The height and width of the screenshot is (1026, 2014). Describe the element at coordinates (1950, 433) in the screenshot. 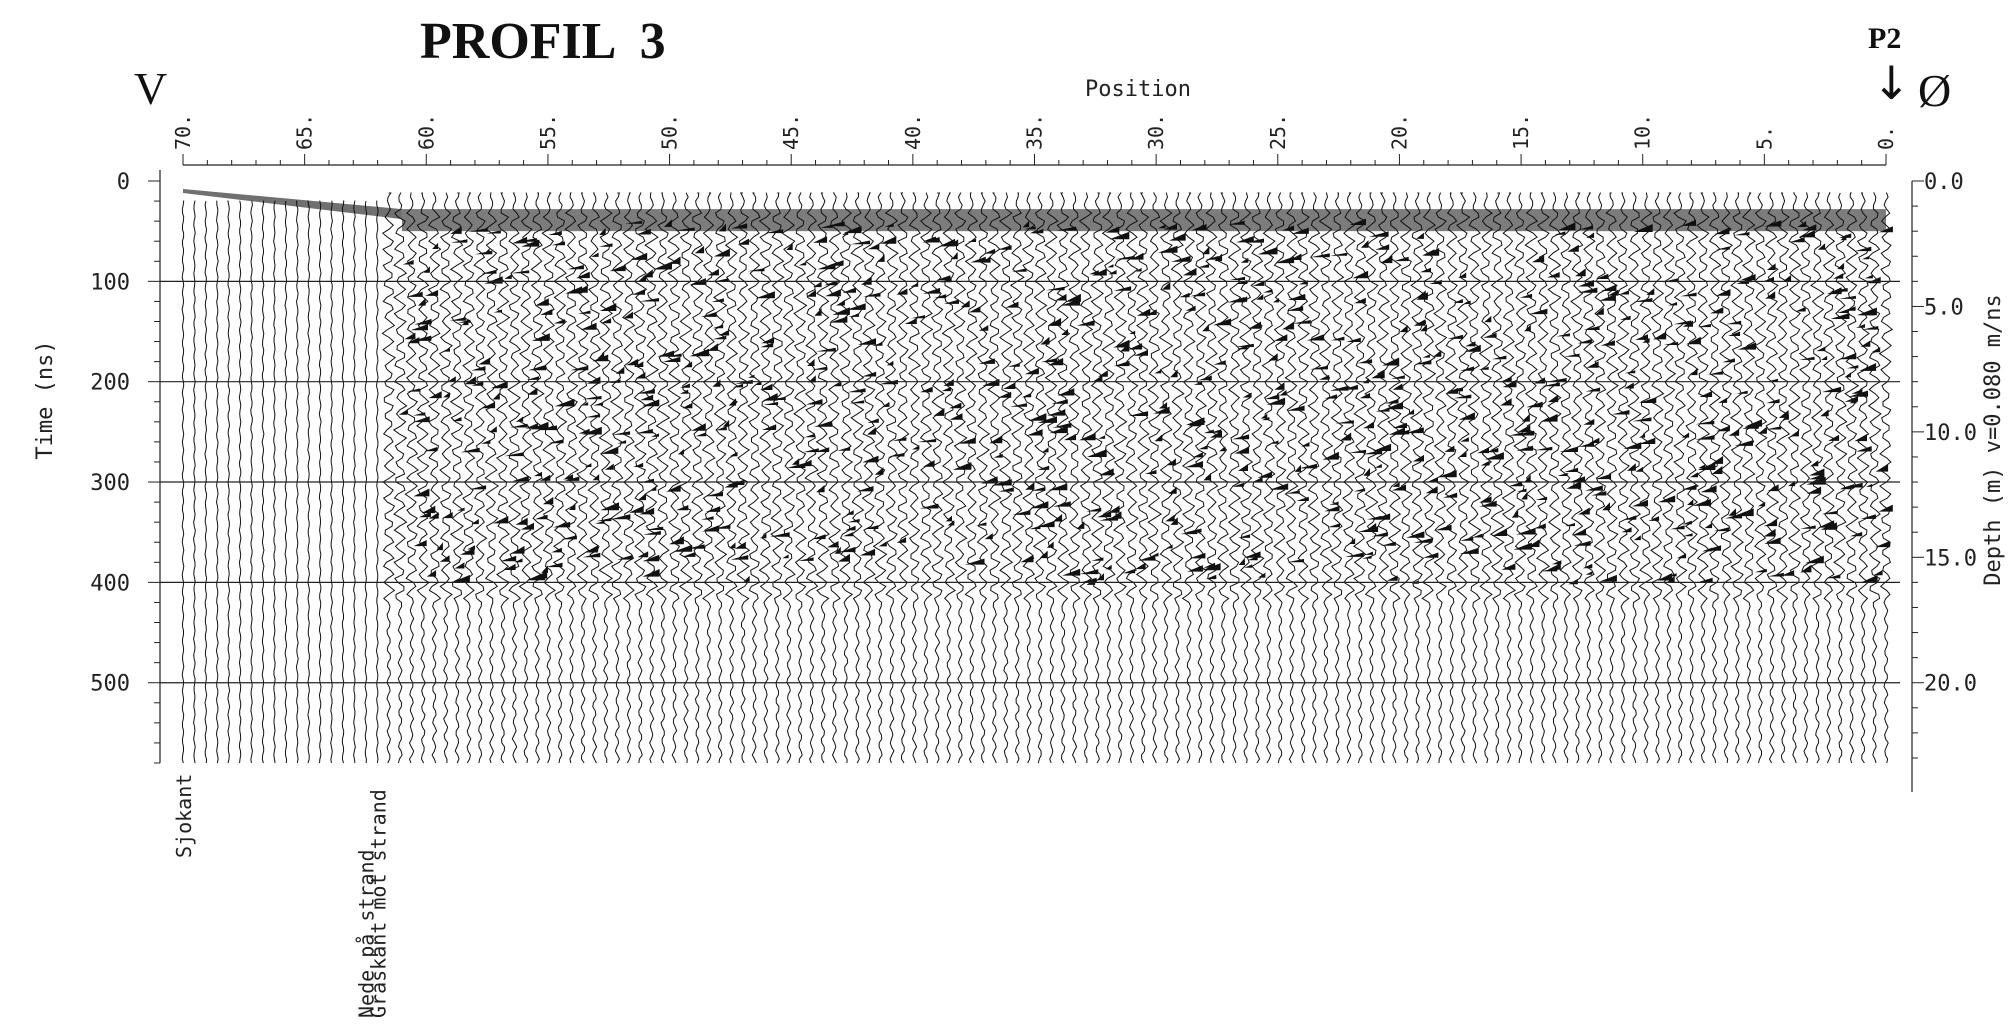

I see `depth-tick-label: 10.0` at that location.